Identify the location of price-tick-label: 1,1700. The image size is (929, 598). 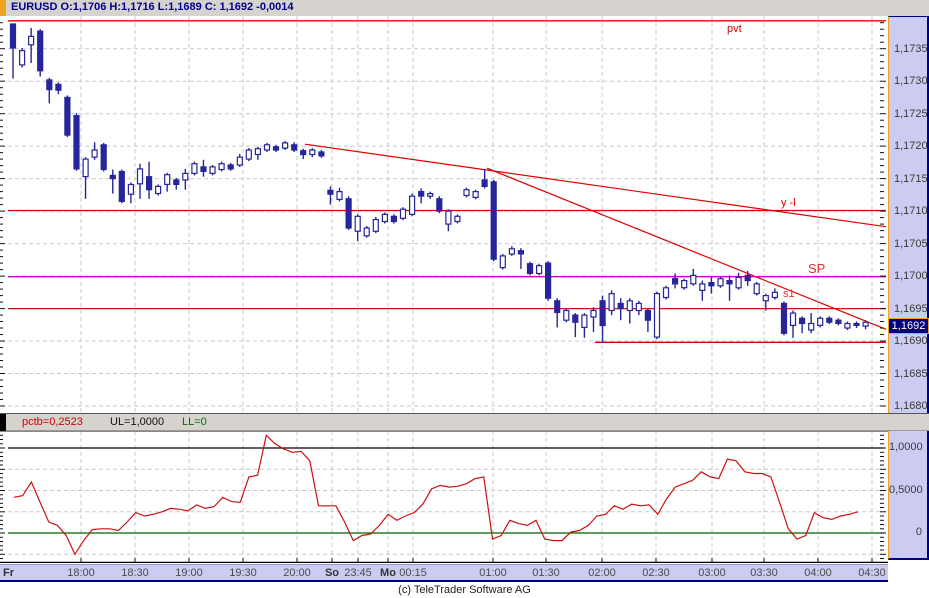
(911, 276).